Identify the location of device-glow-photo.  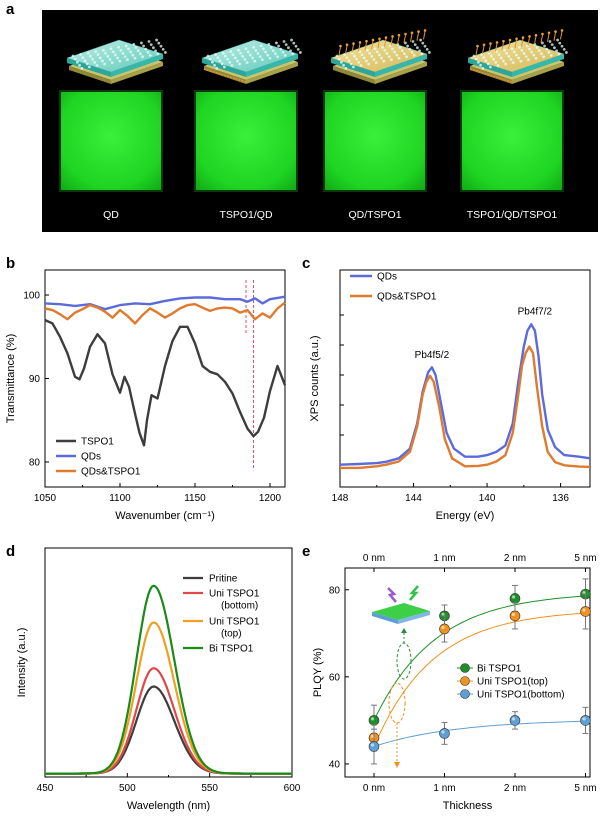
(512, 141).